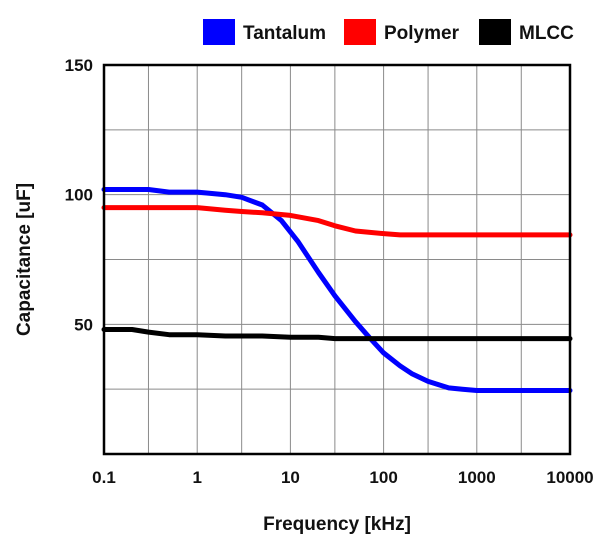 The width and height of the screenshot is (593, 541). I want to click on series-line-mlcc, so click(337, 334).